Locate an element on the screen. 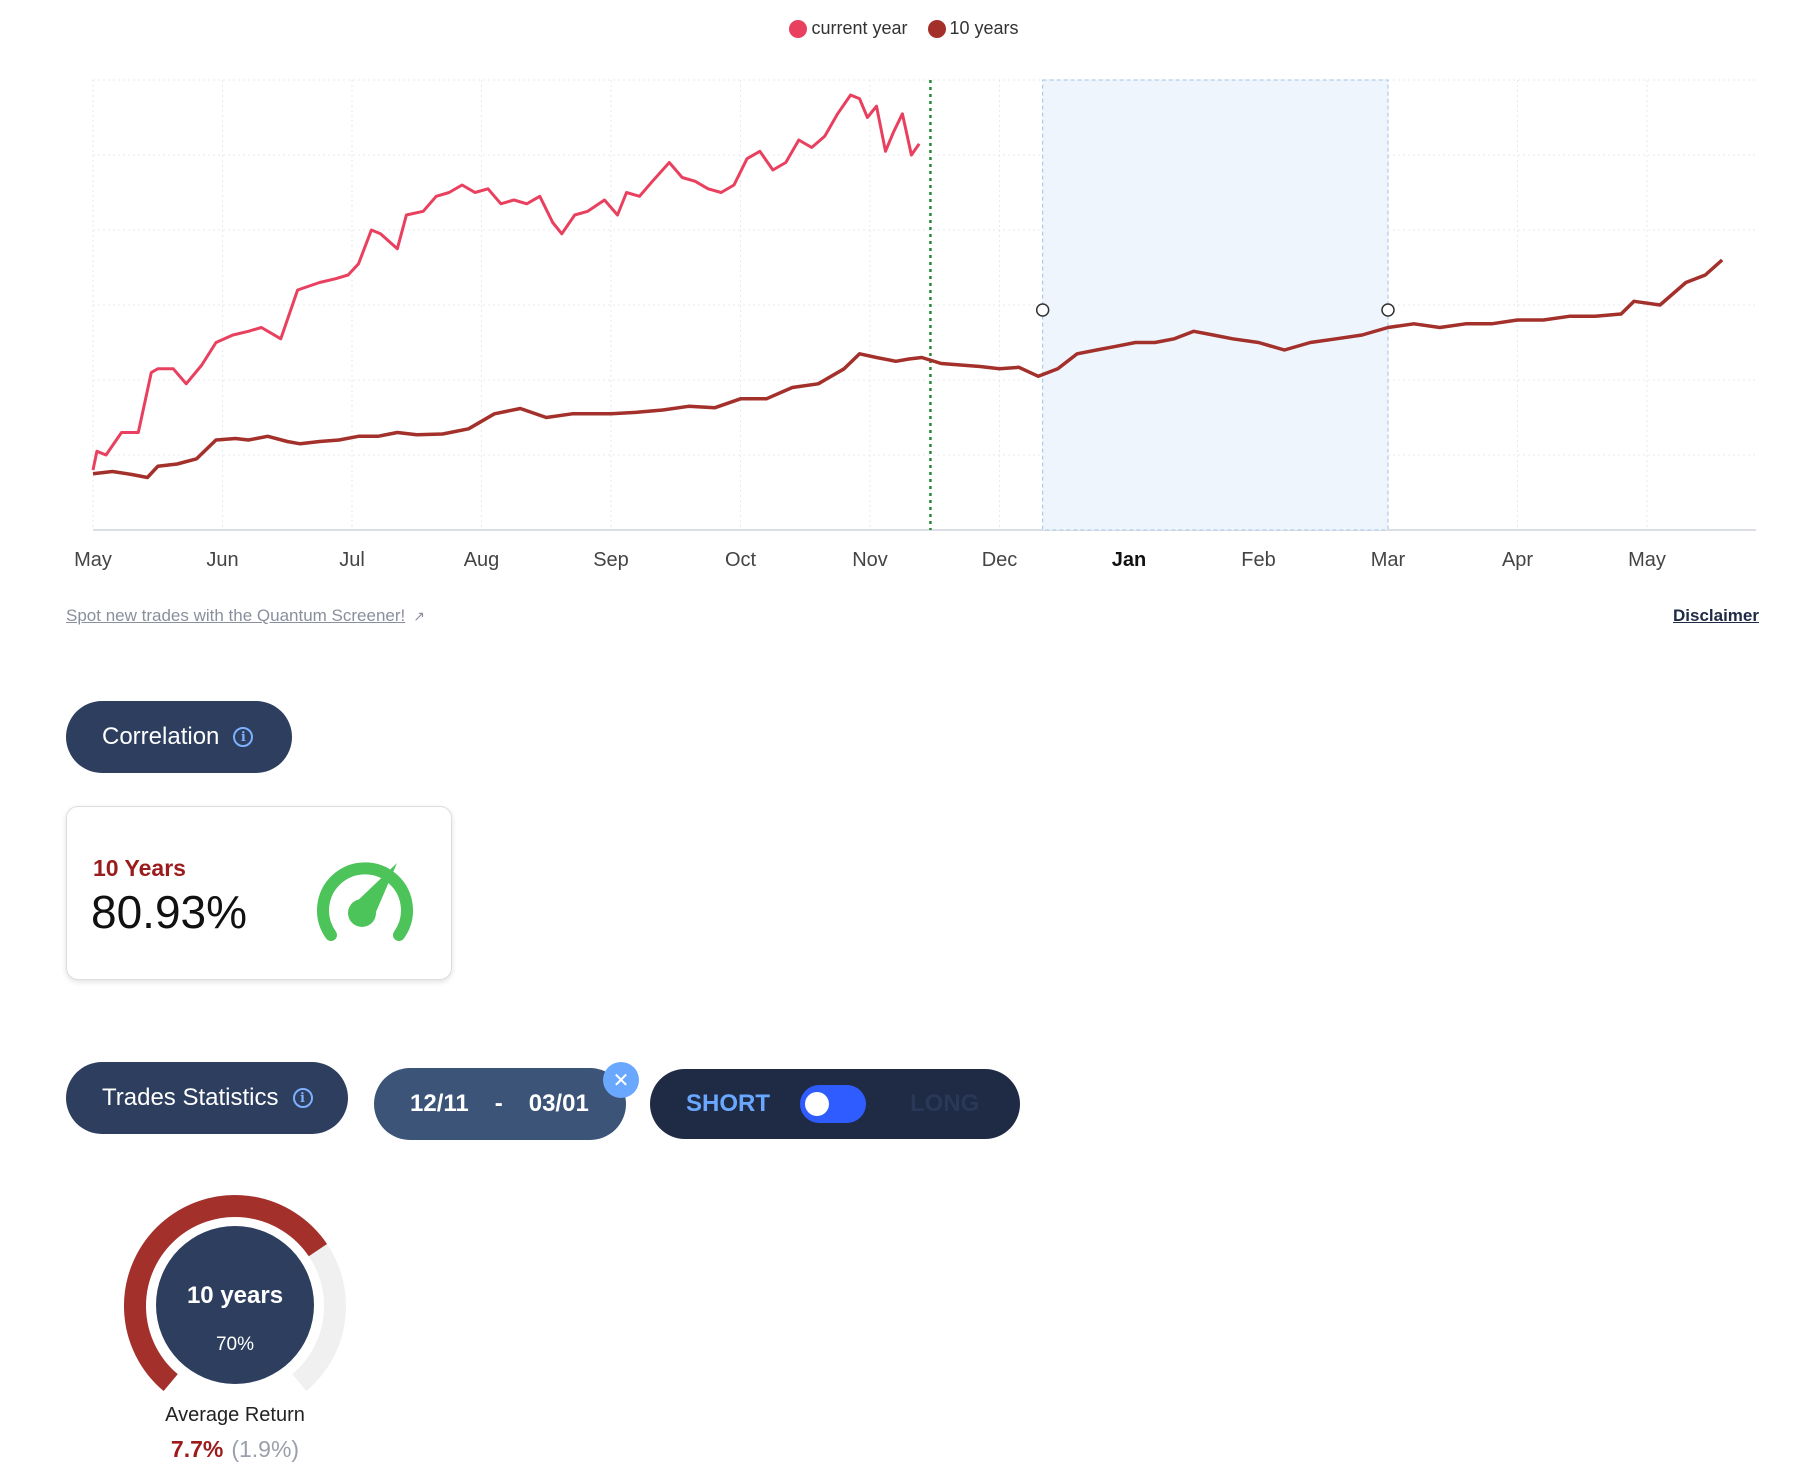 This screenshot has width=1808, height=1472. x-tick-label: Oct is located at coordinates (741, 560).